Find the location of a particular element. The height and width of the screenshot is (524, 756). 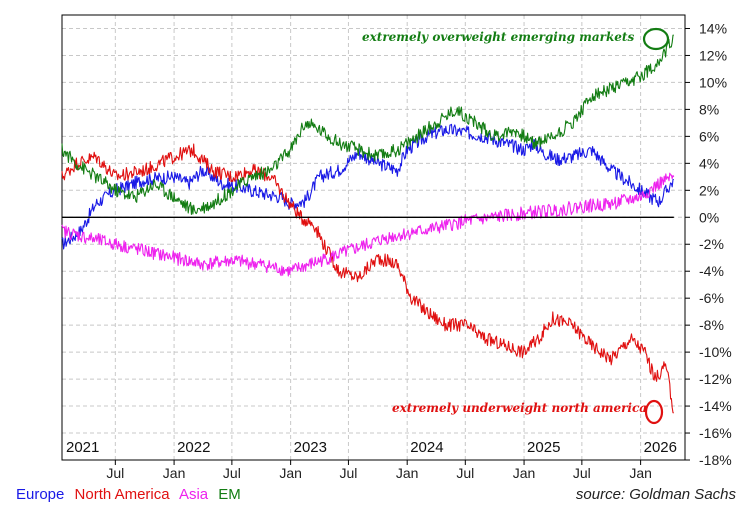

y-tick-label: -18% is located at coordinates (715, 460).